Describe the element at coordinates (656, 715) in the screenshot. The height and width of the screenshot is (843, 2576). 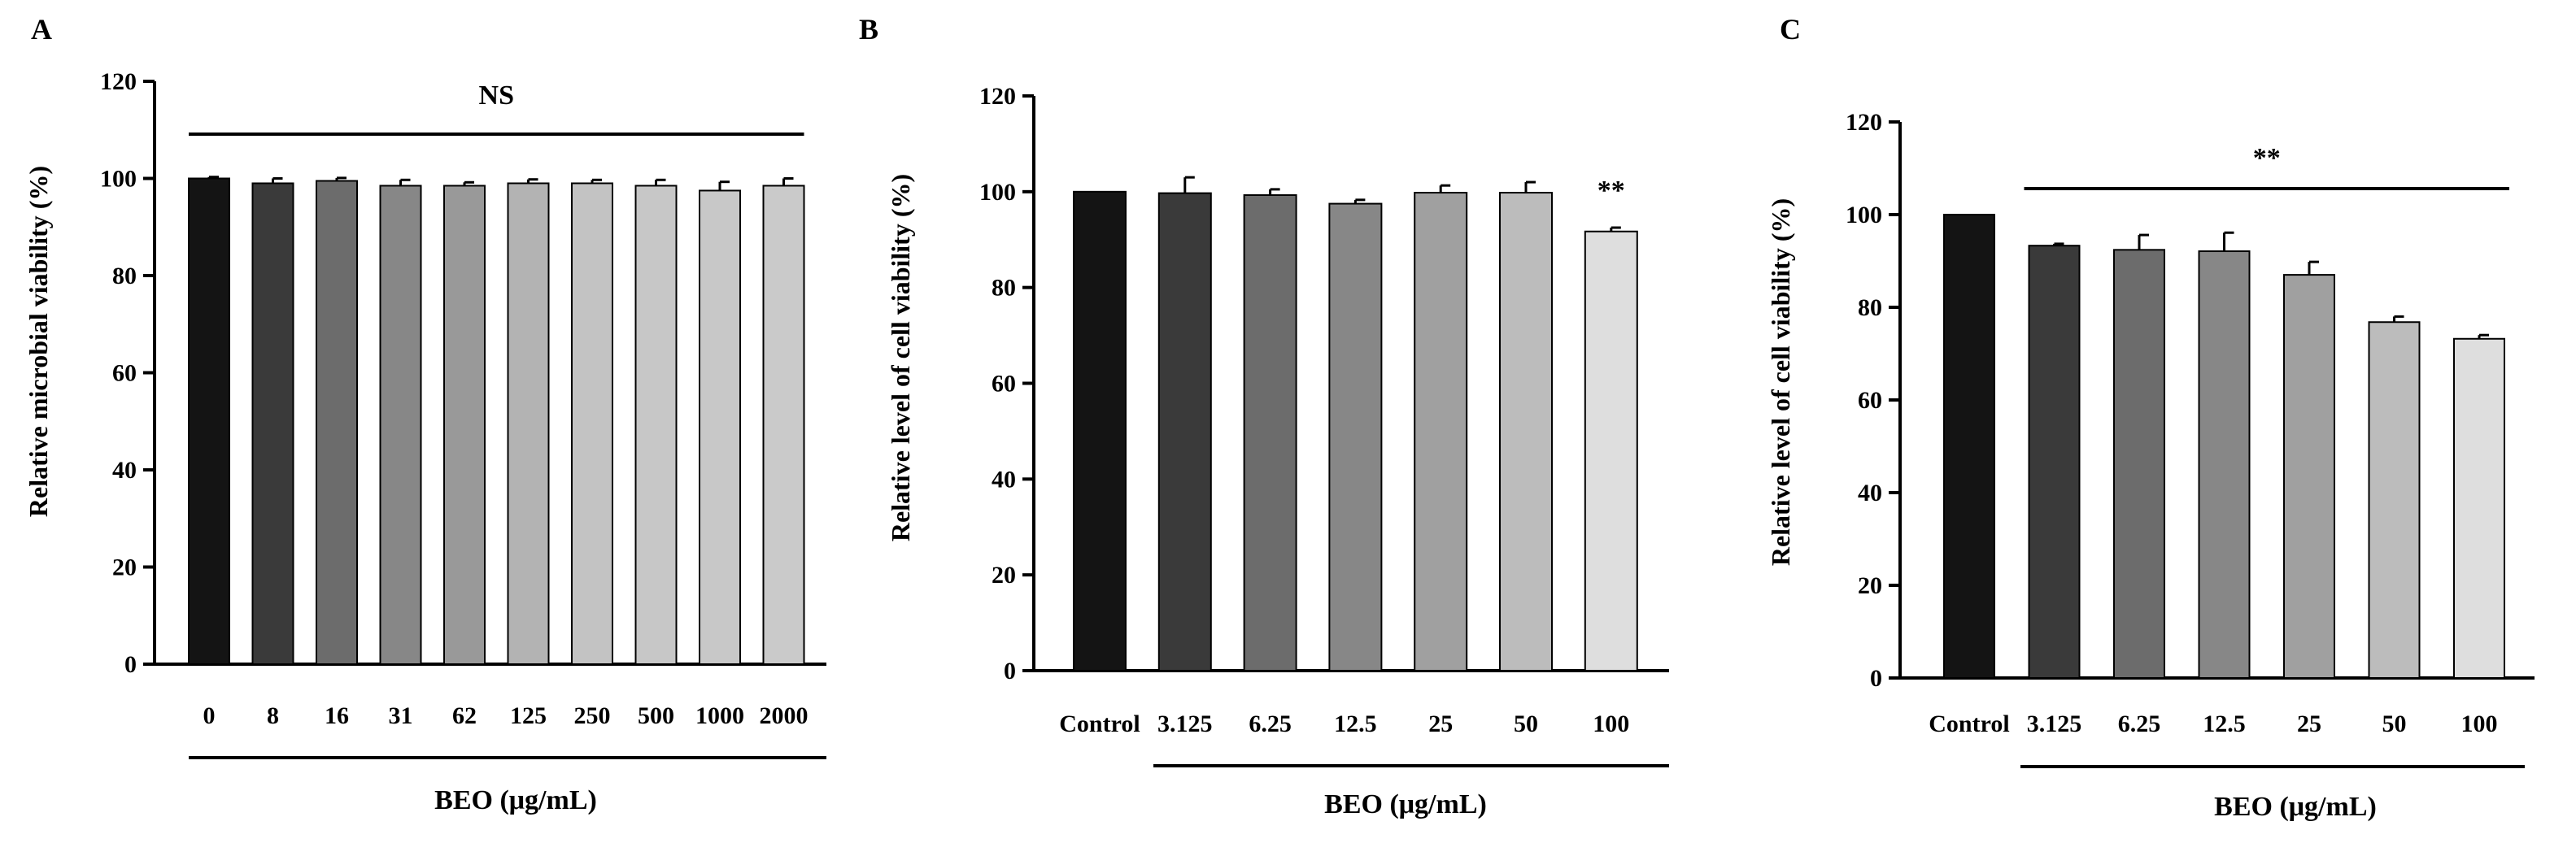
I see `category-label: 500` at that location.